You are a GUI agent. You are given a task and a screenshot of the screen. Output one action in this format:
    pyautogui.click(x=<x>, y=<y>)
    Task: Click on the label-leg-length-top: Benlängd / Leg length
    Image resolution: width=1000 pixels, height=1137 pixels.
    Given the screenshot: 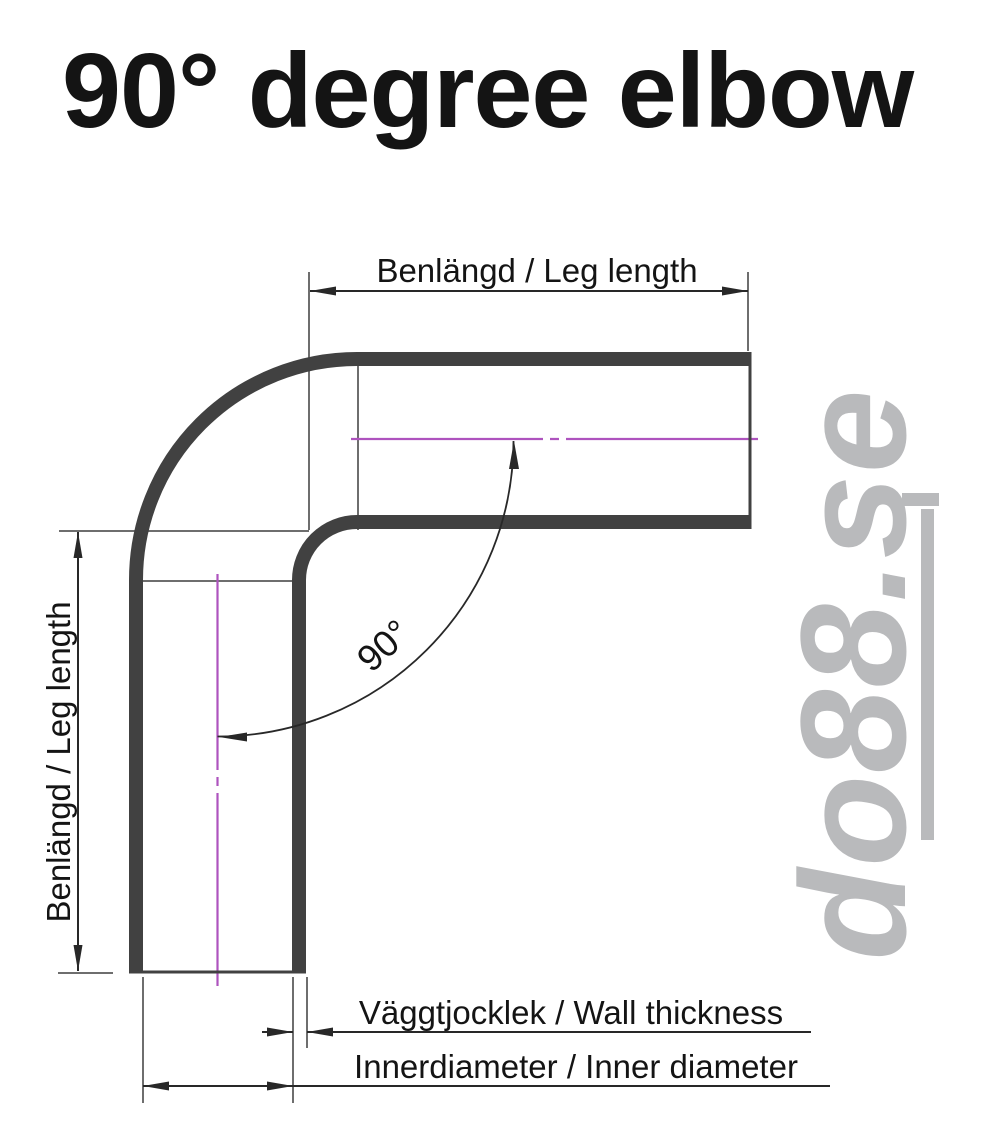 What is the action you would take?
    pyautogui.click(x=536, y=270)
    